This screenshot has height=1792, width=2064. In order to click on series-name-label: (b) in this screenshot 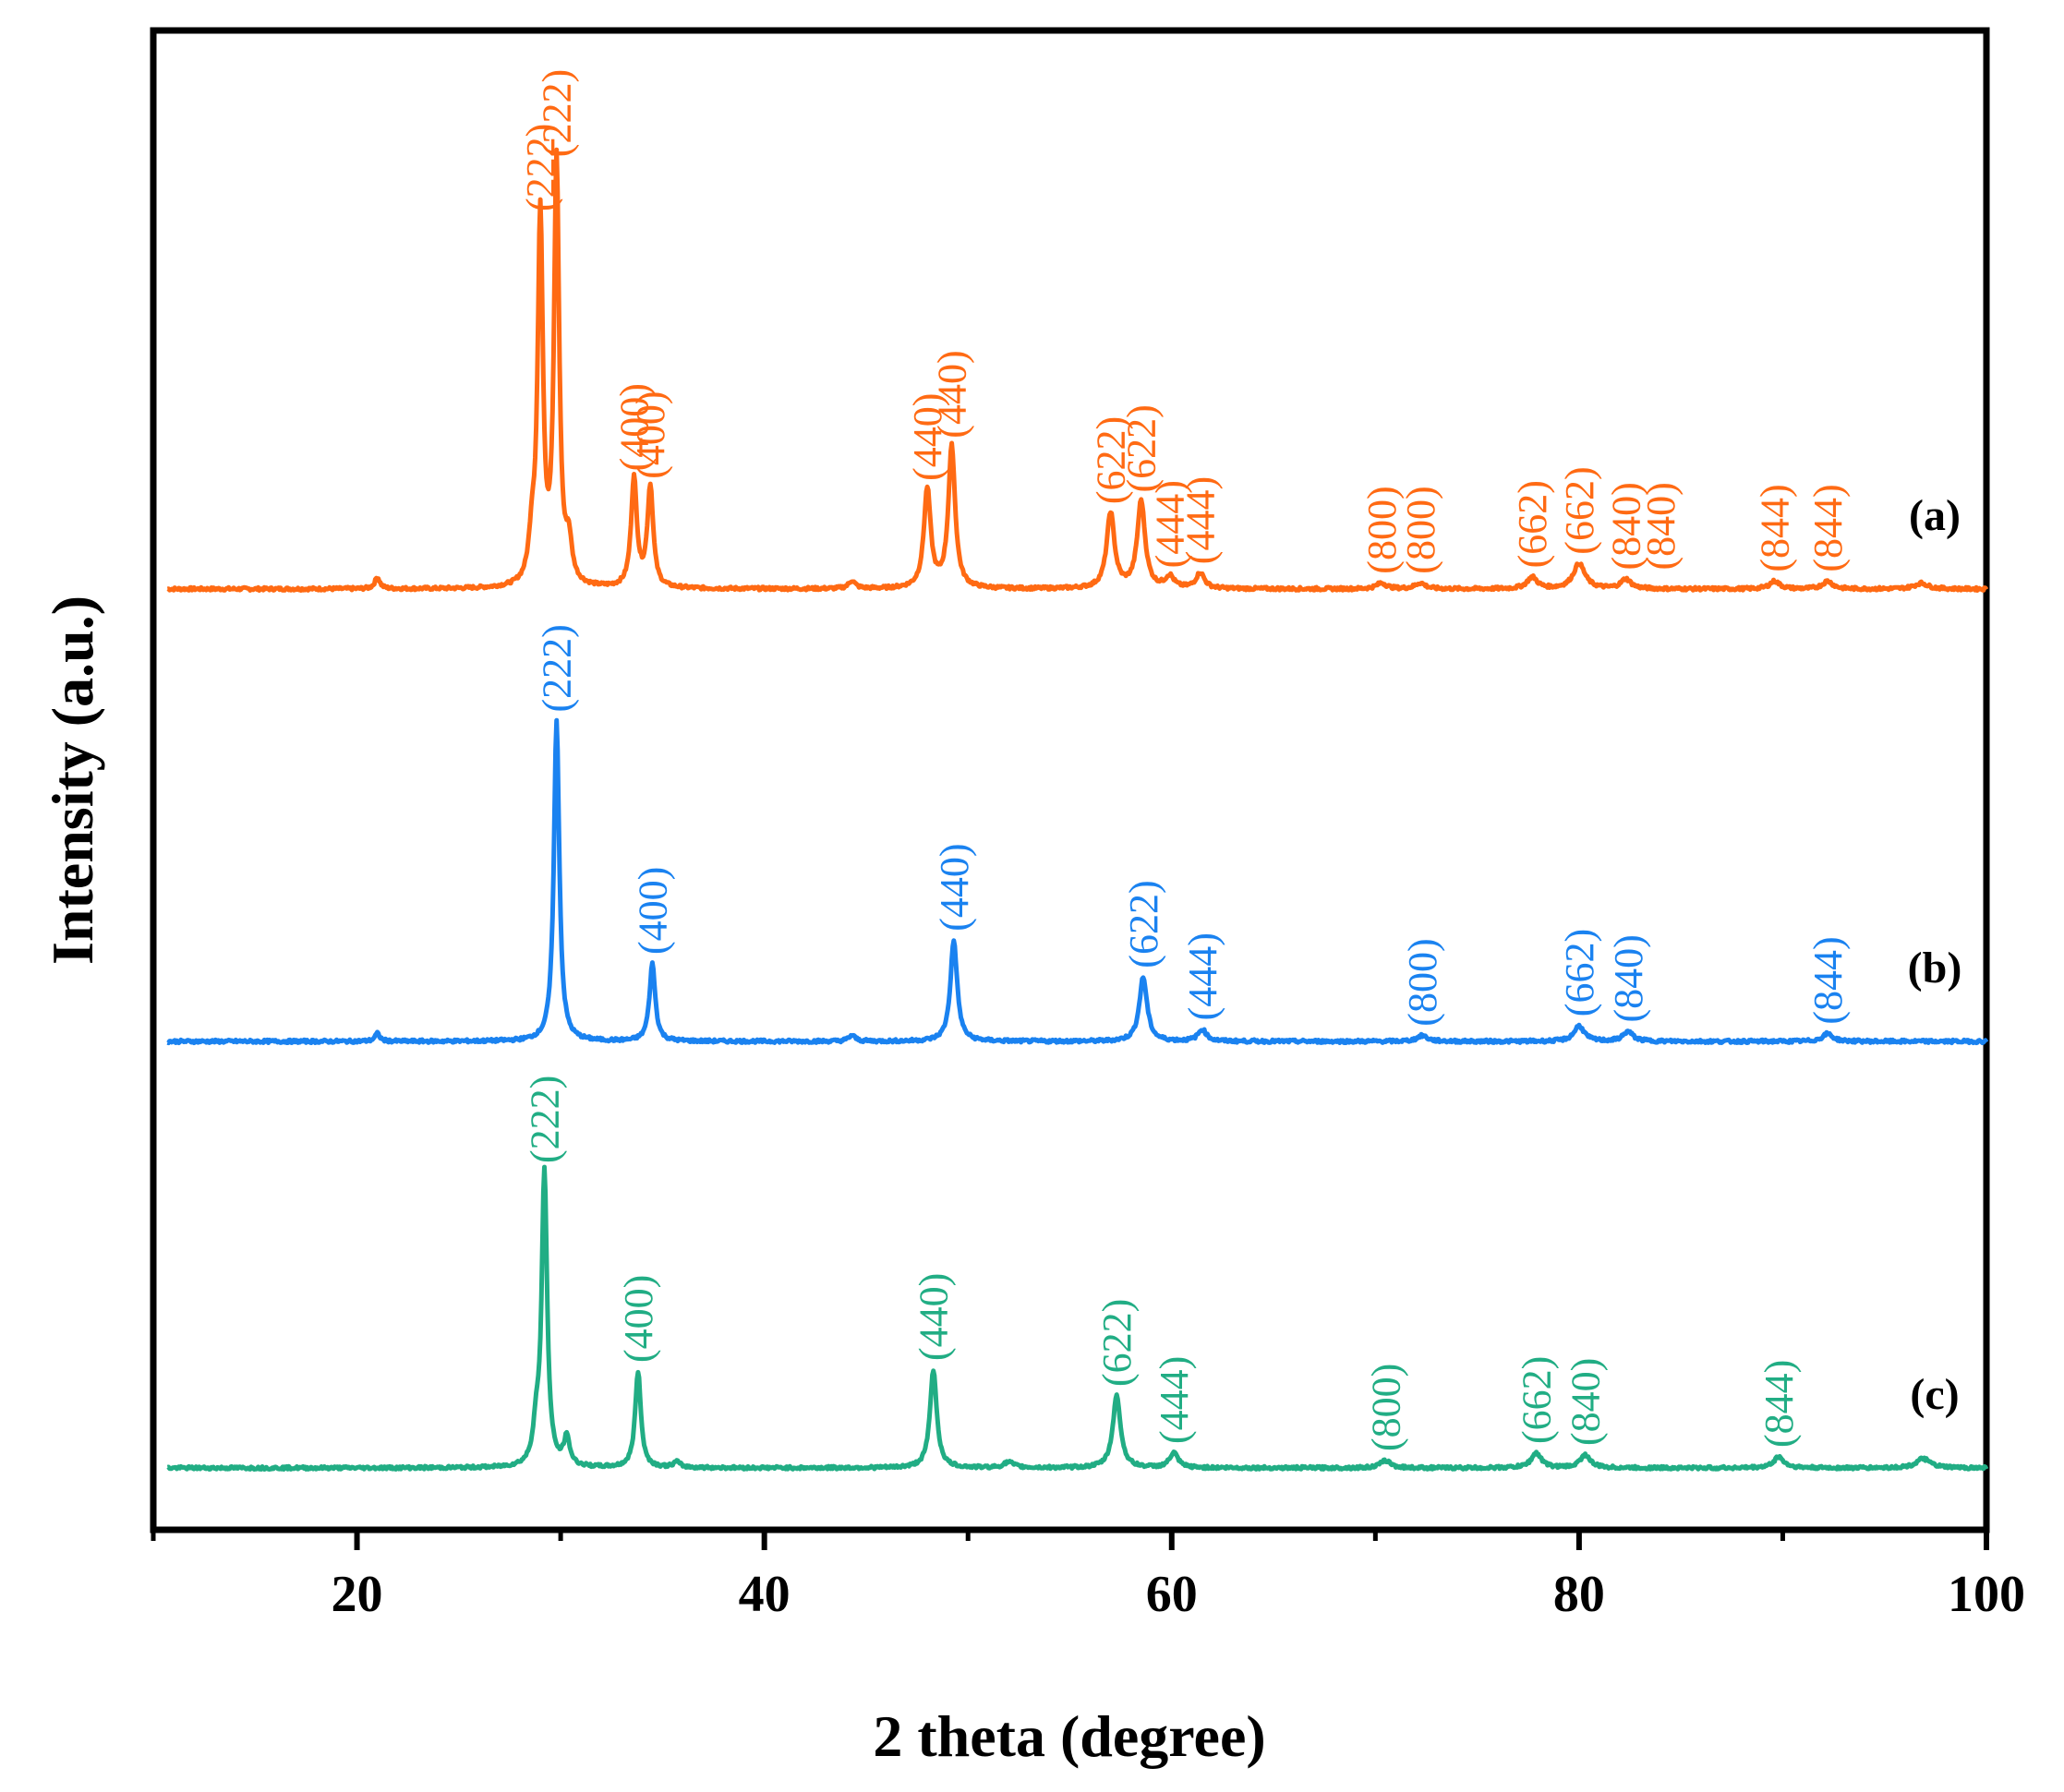, I will do `click(1935, 968)`.